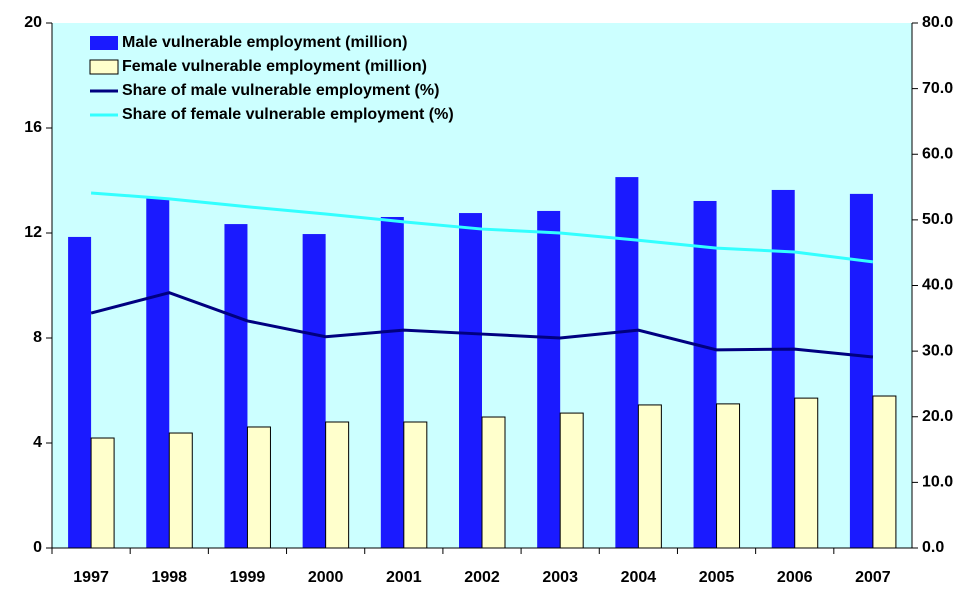  Describe the element at coordinates (326, 577) in the screenshot. I see `x-tick-label: 2000` at that location.